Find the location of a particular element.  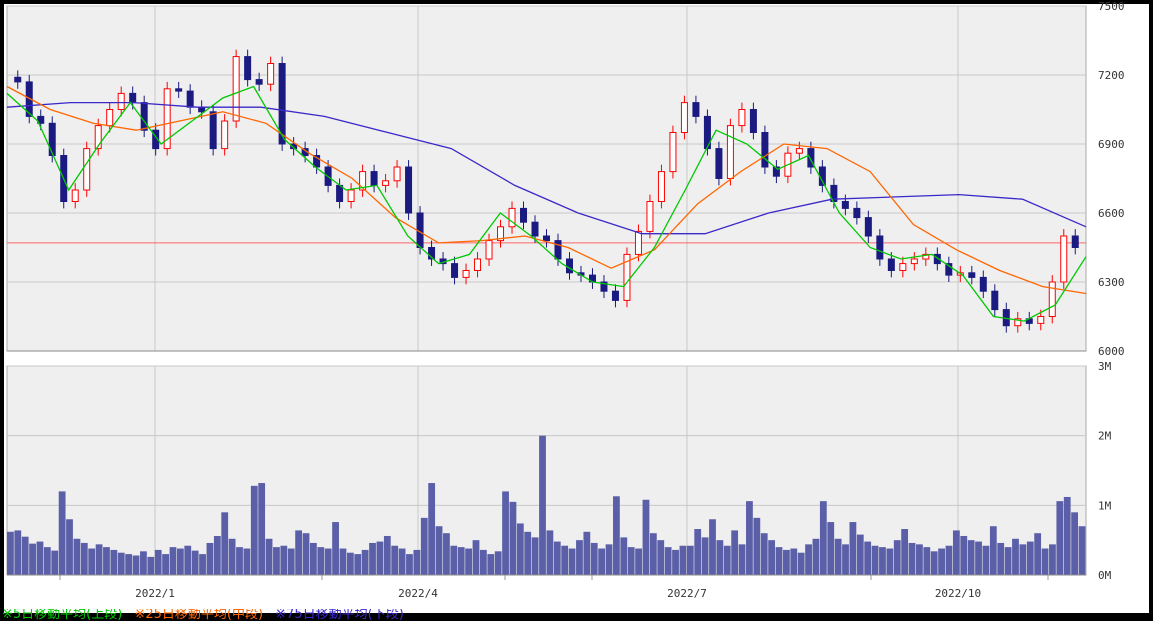

price-tick-label: 6000 is located at coordinates (1111, 351).